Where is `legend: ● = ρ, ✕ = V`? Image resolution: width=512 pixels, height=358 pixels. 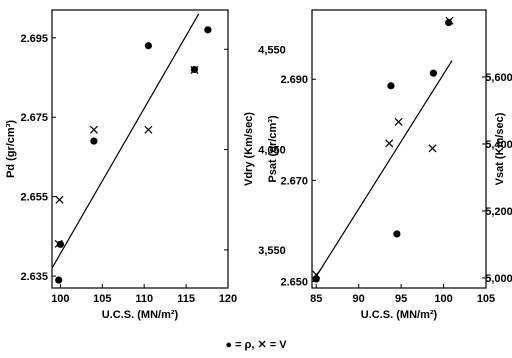
legend: ● = ρ, ✕ = V is located at coordinates (256, 345).